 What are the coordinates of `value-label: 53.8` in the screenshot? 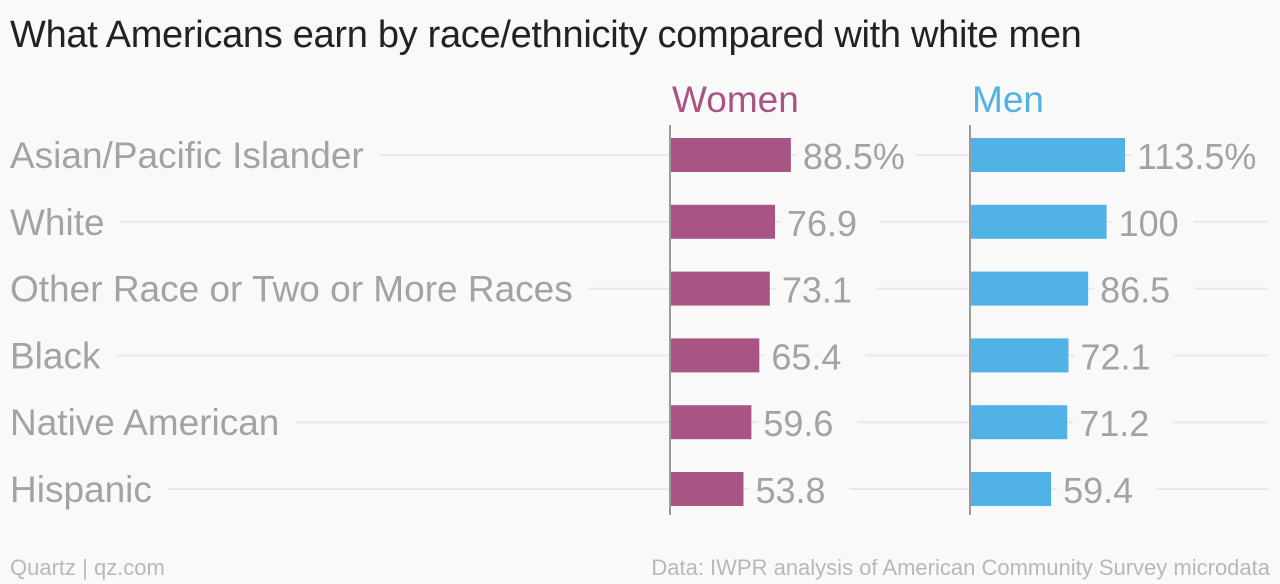 It's located at (790, 490).